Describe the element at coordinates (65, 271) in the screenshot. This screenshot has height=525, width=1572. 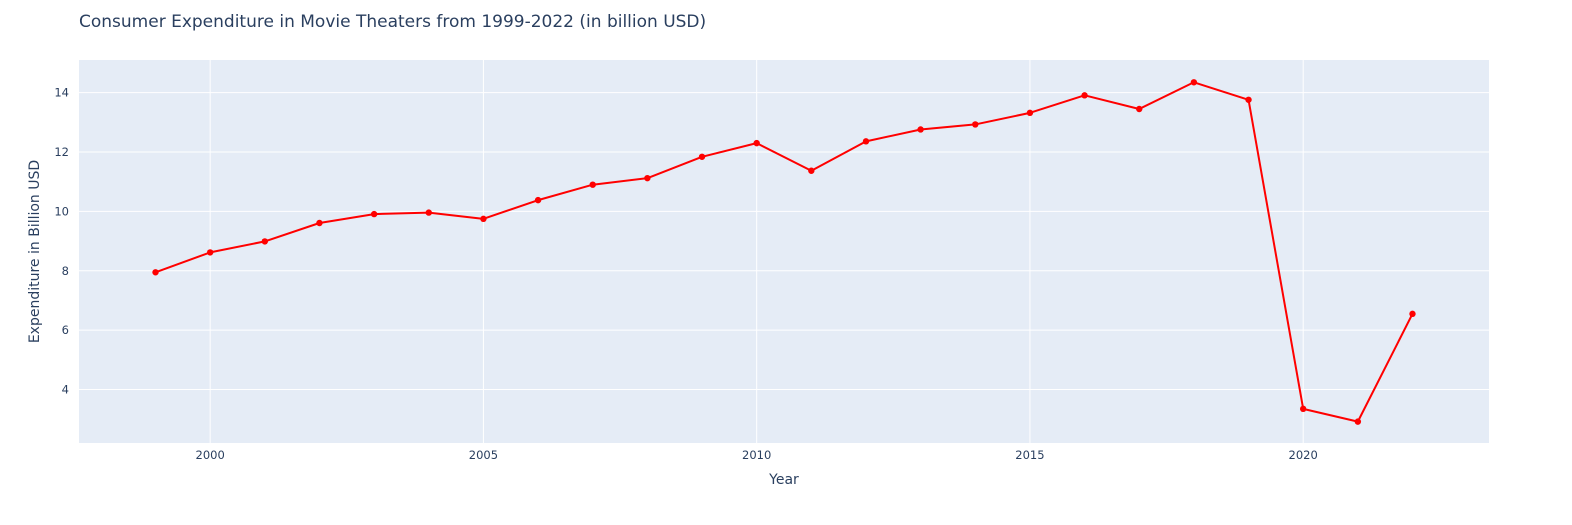
I see `y-tick-label: 8` at that location.